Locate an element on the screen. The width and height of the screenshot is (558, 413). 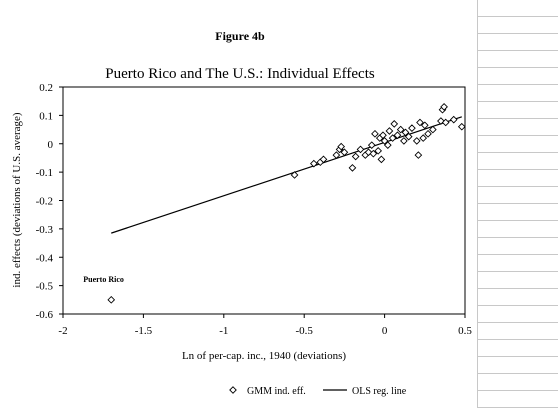
x-tick-label: -2 is located at coordinates (62, 331).